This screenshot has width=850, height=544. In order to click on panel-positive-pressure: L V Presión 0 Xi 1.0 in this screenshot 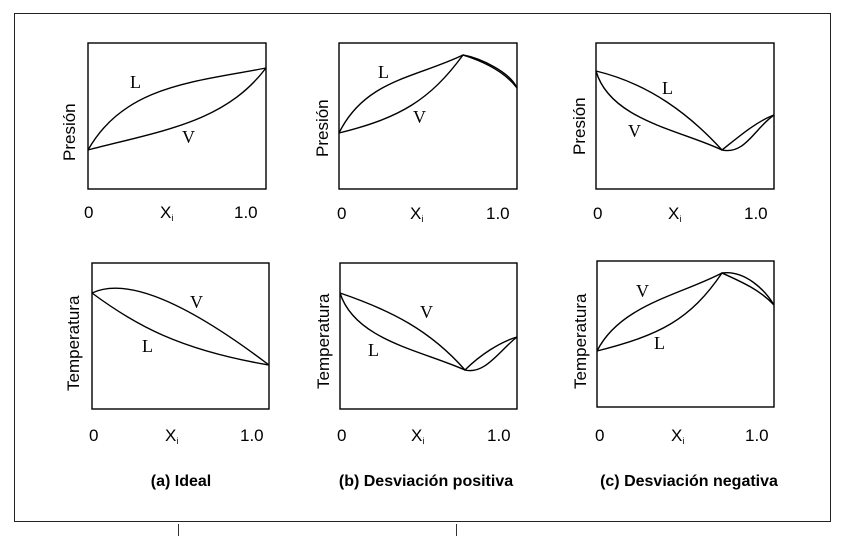, I will do `click(415, 133)`.